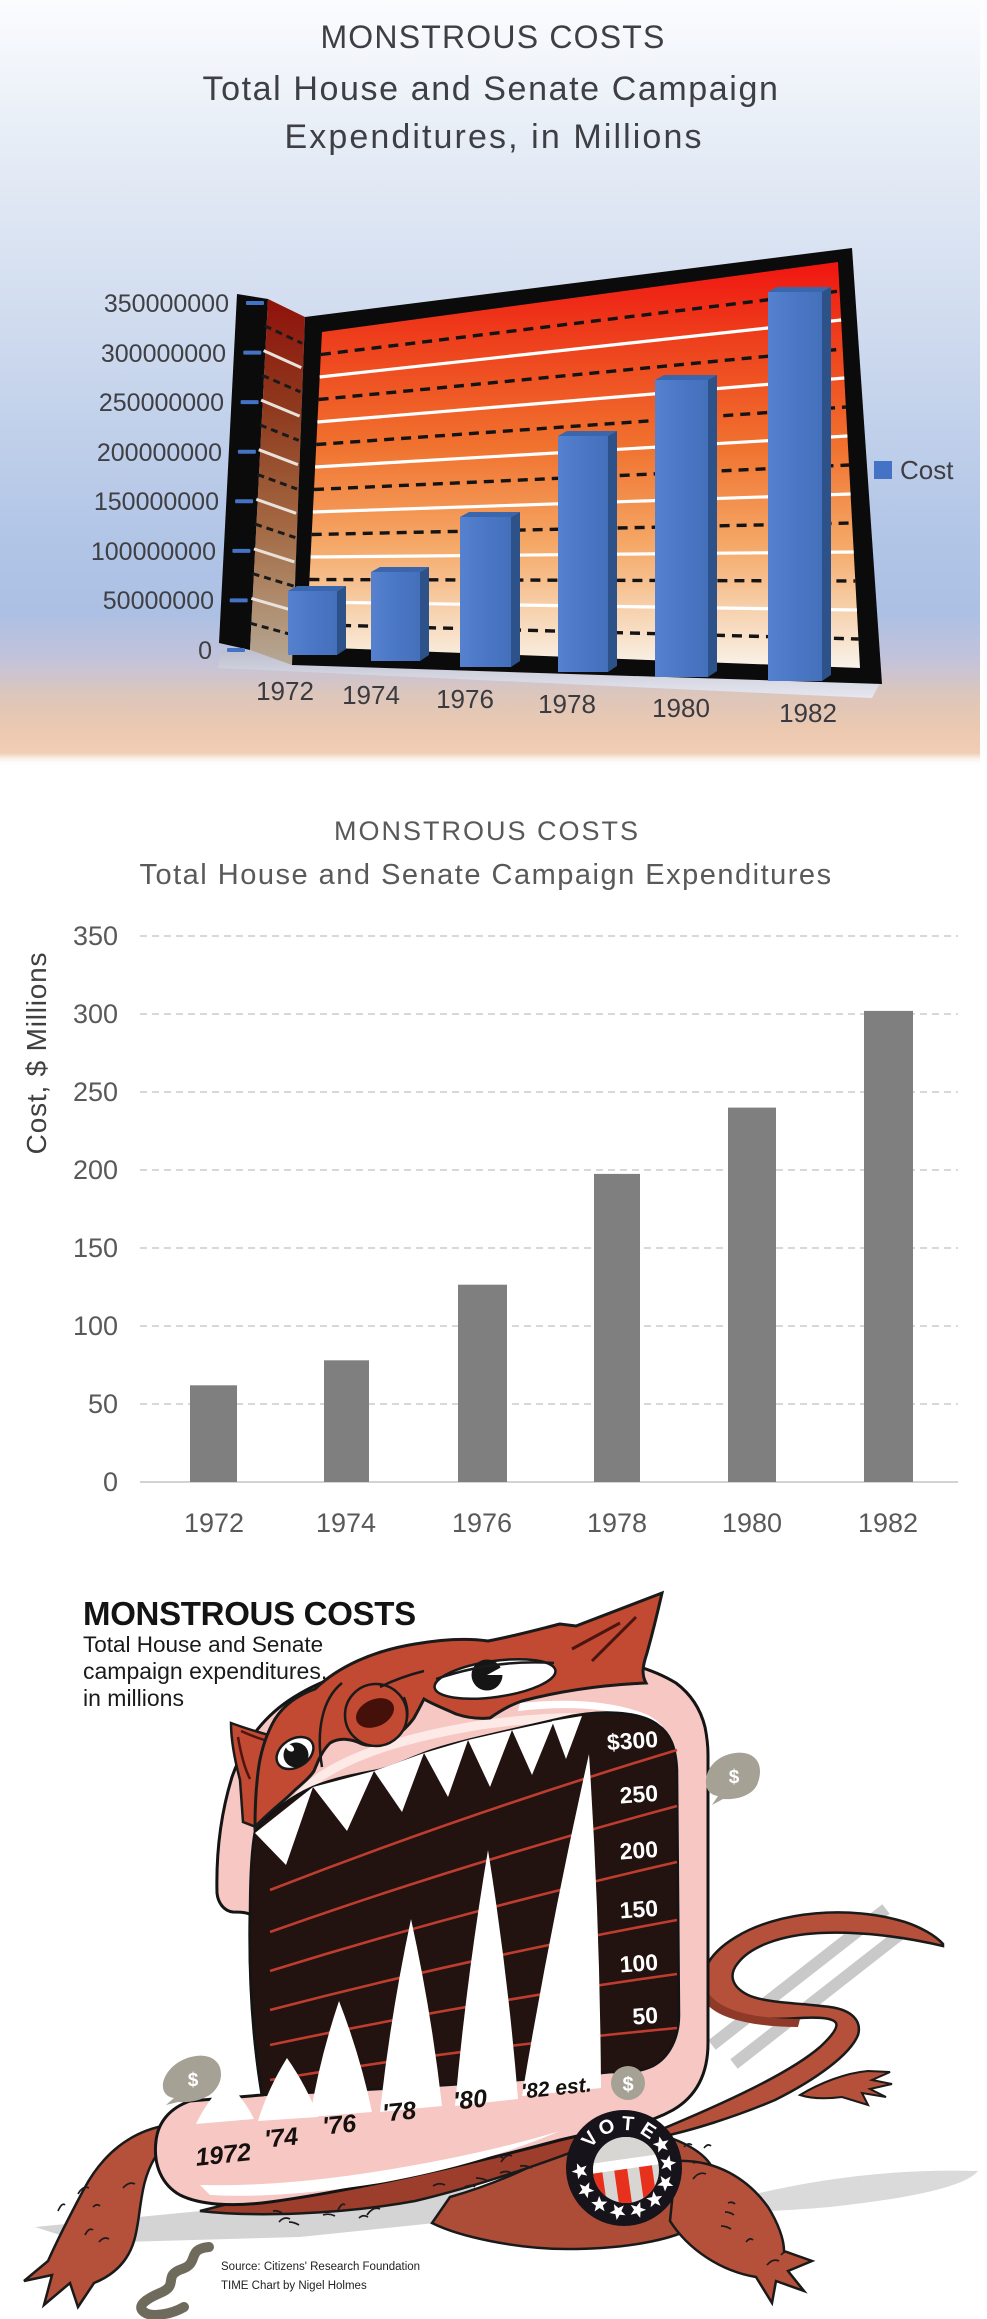 The image size is (987, 2319). Describe the element at coordinates (95, 1014) in the screenshot. I see `svg-text: 300` at that location.